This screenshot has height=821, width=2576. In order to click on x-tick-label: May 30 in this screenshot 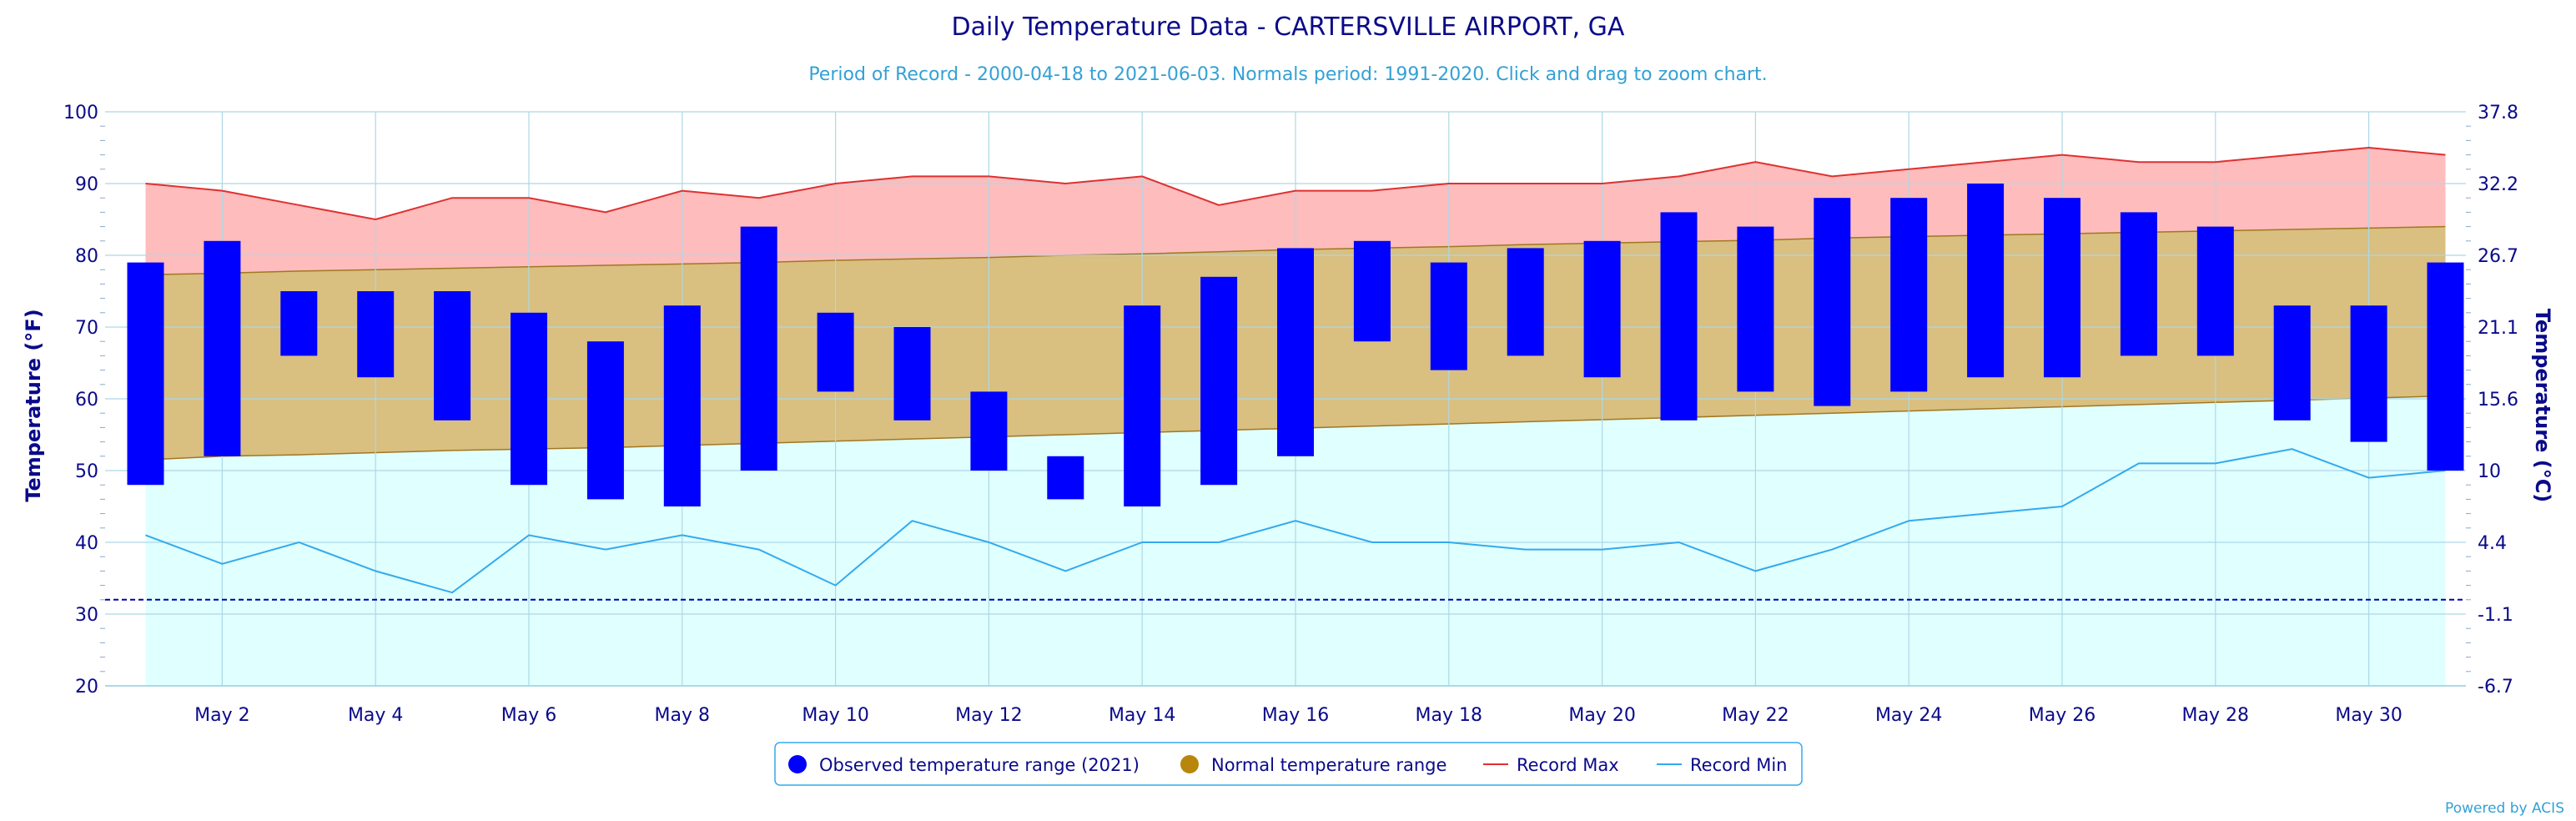, I will do `click(2368, 716)`.